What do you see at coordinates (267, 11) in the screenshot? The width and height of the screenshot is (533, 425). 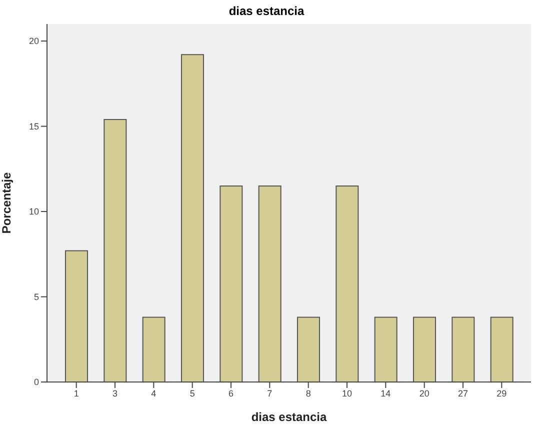 I see `chart-title: dias estancia` at bounding box center [267, 11].